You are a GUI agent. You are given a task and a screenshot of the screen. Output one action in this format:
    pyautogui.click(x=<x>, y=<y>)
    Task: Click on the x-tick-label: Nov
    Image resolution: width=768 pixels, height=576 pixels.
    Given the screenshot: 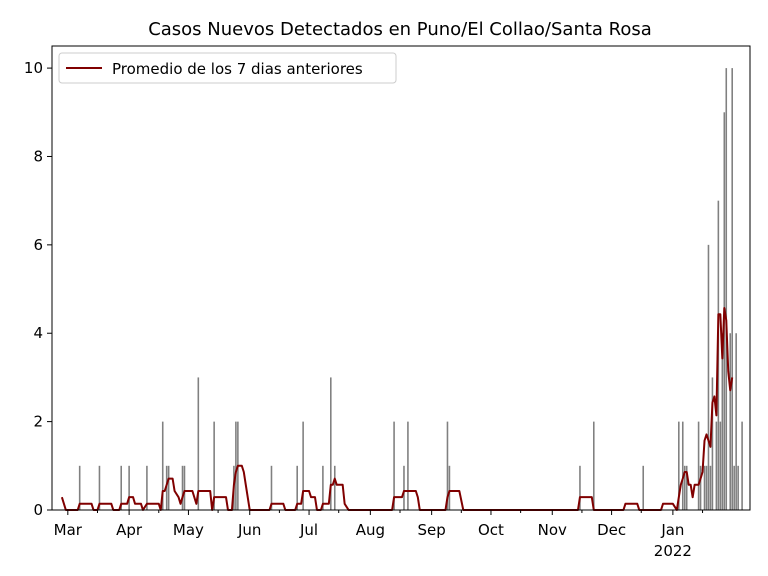 What is the action you would take?
    pyautogui.click(x=552, y=530)
    